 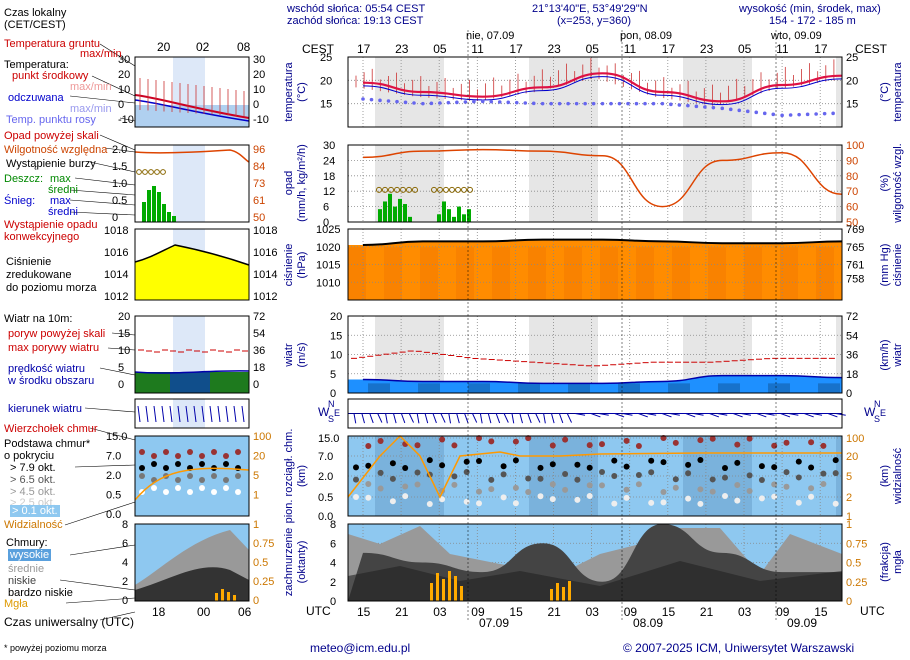 I want to click on wind-tick: 15, so click(x=336, y=336).